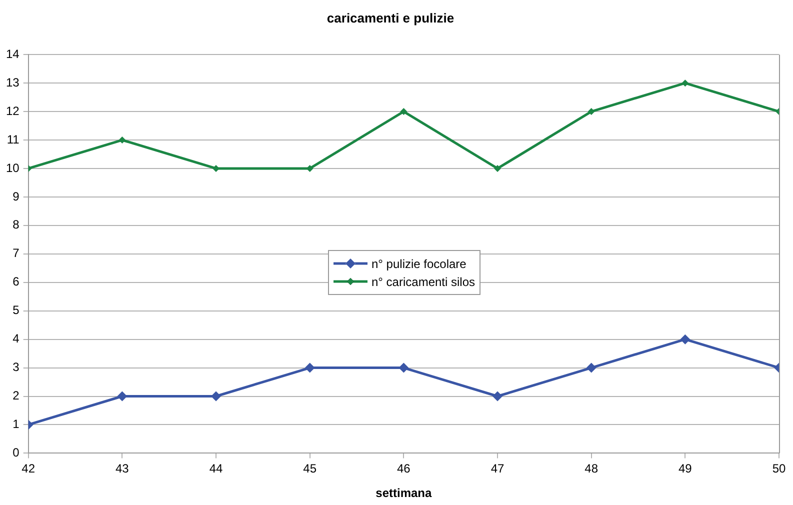 Image resolution: width=793 pixels, height=505 pixels. What do you see at coordinates (403, 469) in the screenshot?
I see `x-tick-label: 46` at bounding box center [403, 469].